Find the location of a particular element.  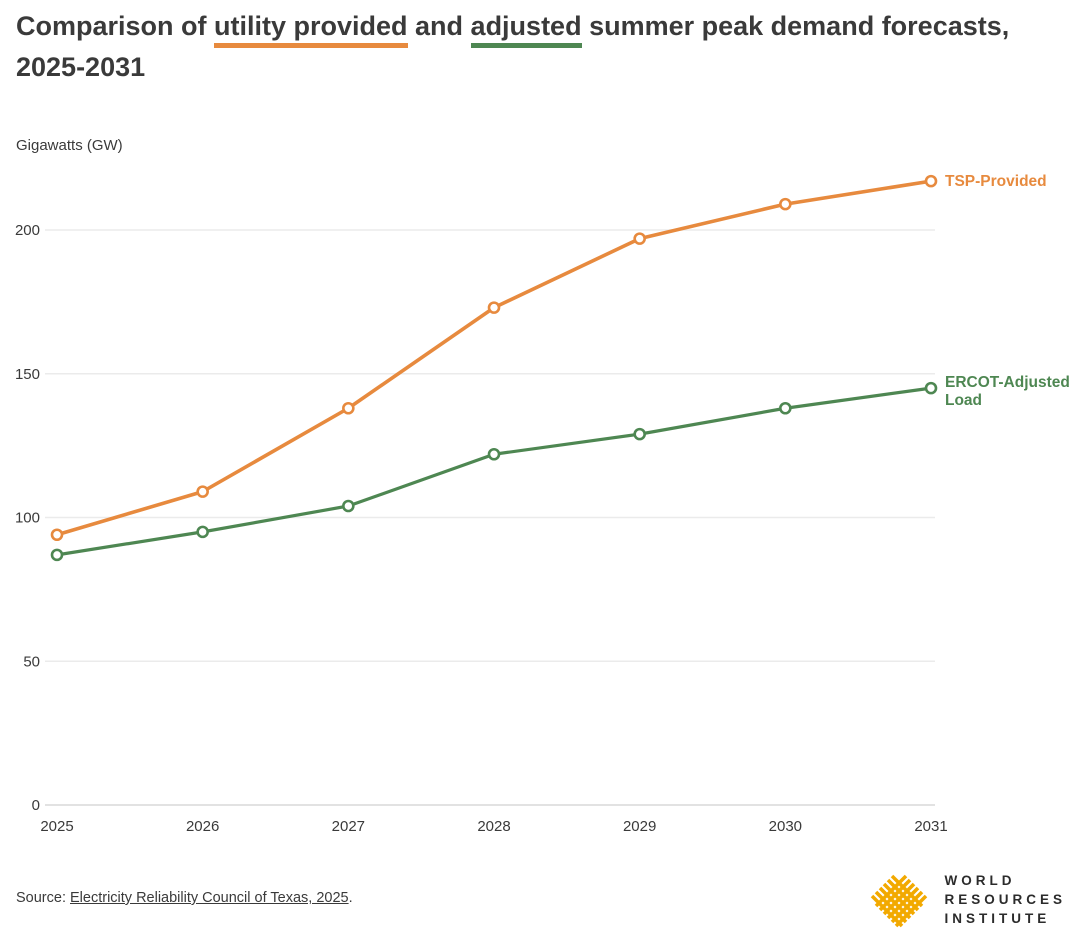

x-tick-label: 2025 is located at coordinates (56, 826).